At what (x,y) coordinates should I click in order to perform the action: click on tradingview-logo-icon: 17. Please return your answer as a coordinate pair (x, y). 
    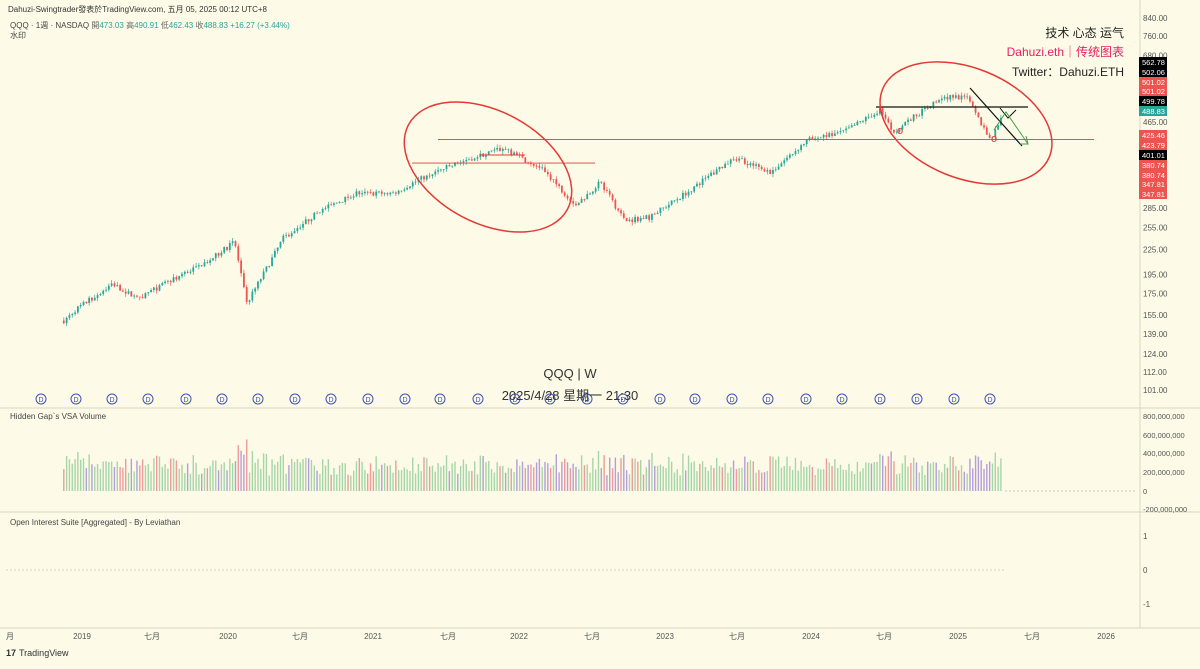
    Looking at the image, I should click on (11, 653).